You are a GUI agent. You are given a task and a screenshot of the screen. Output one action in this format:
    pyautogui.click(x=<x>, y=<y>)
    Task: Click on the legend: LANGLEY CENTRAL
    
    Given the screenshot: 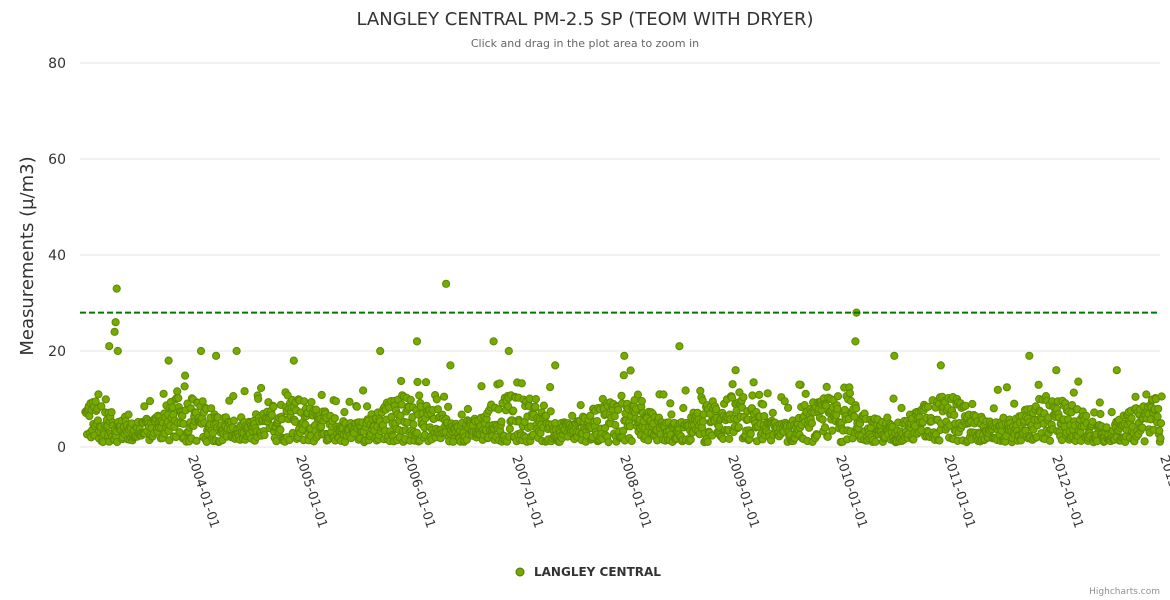 What is the action you would take?
    pyautogui.click(x=588, y=572)
    